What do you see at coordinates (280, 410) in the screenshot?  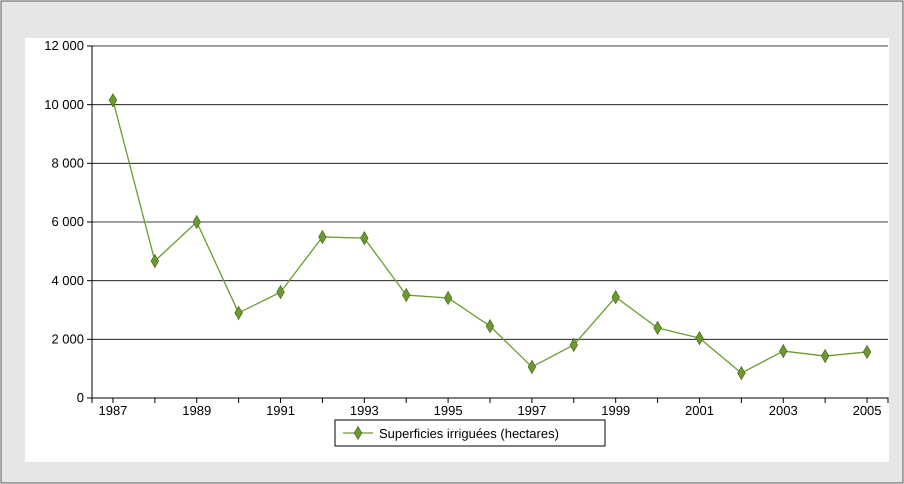 I see `x-tick-label: 1991` at bounding box center [280, 410].